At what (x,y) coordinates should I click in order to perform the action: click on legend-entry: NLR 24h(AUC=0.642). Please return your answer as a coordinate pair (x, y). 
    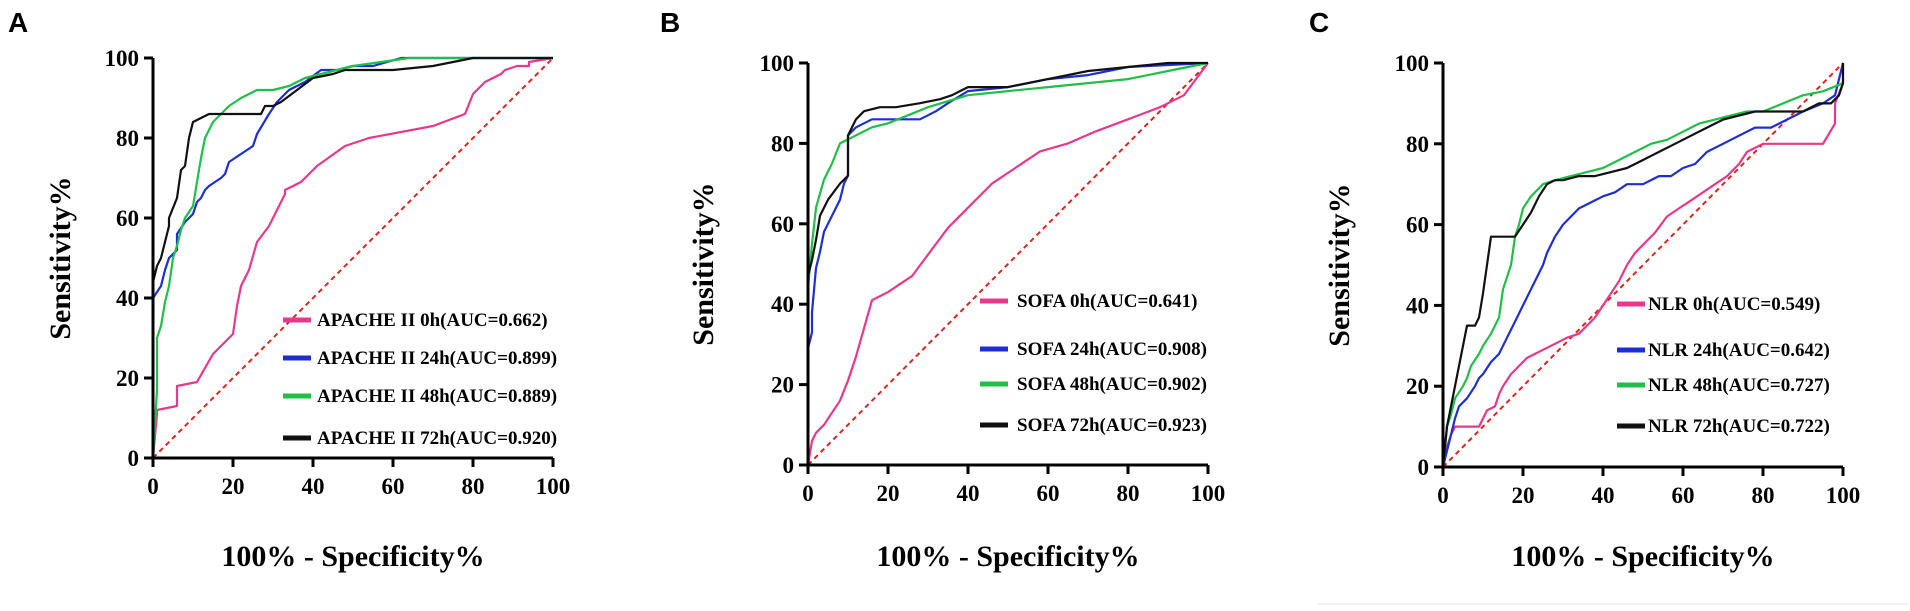
    Looking at the image, I should click on (1739, 350).